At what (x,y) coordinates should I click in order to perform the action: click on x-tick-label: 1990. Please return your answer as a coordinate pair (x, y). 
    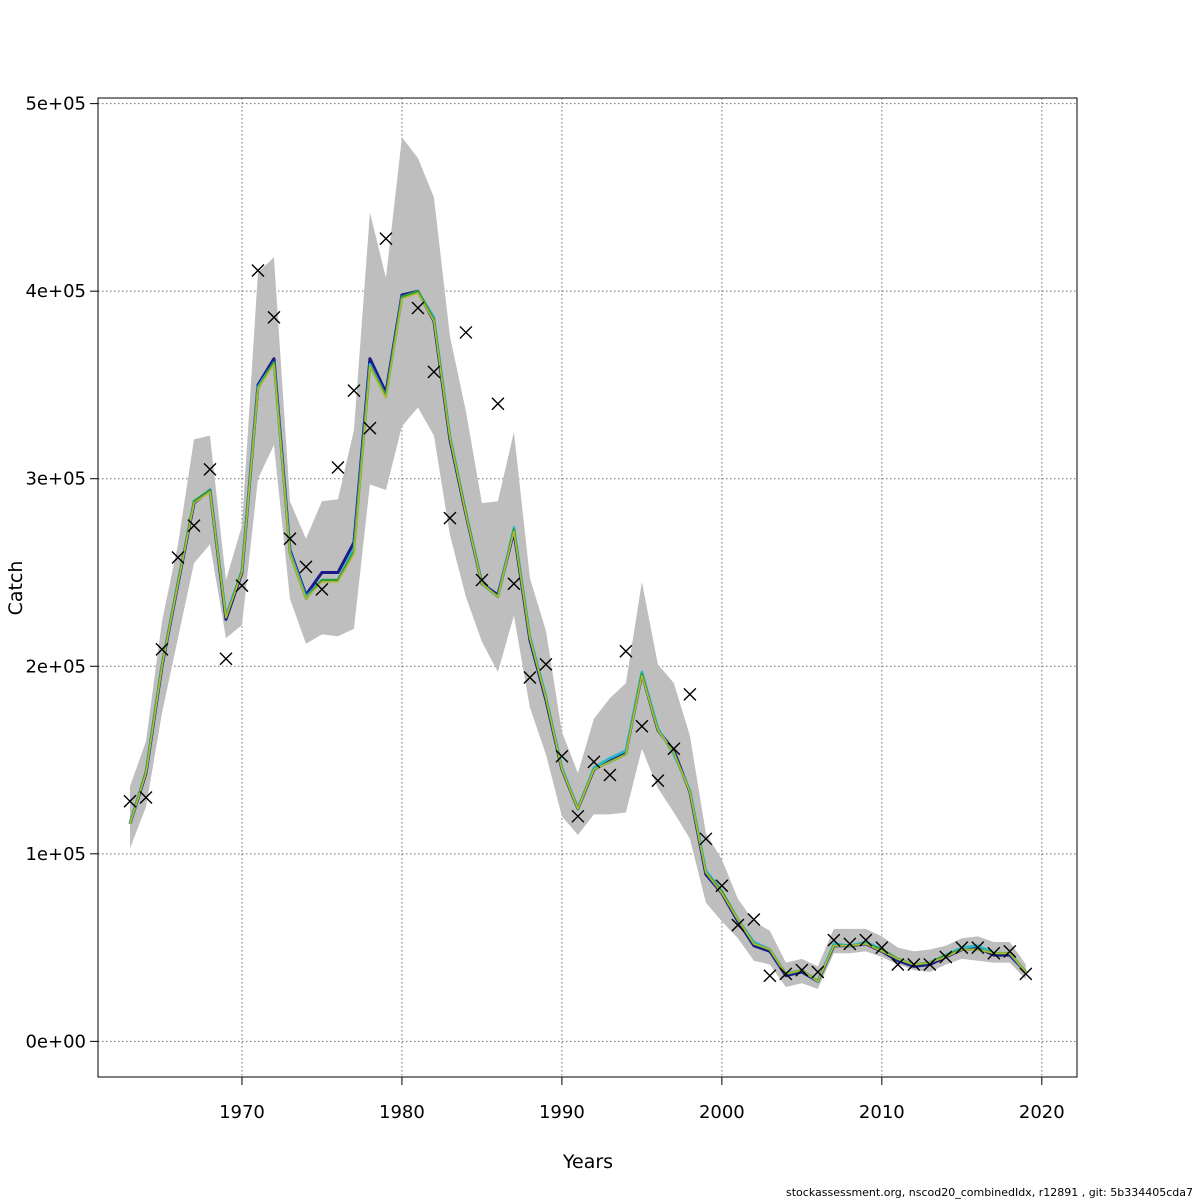
    Looking at the image, I should click on (562, 1112).